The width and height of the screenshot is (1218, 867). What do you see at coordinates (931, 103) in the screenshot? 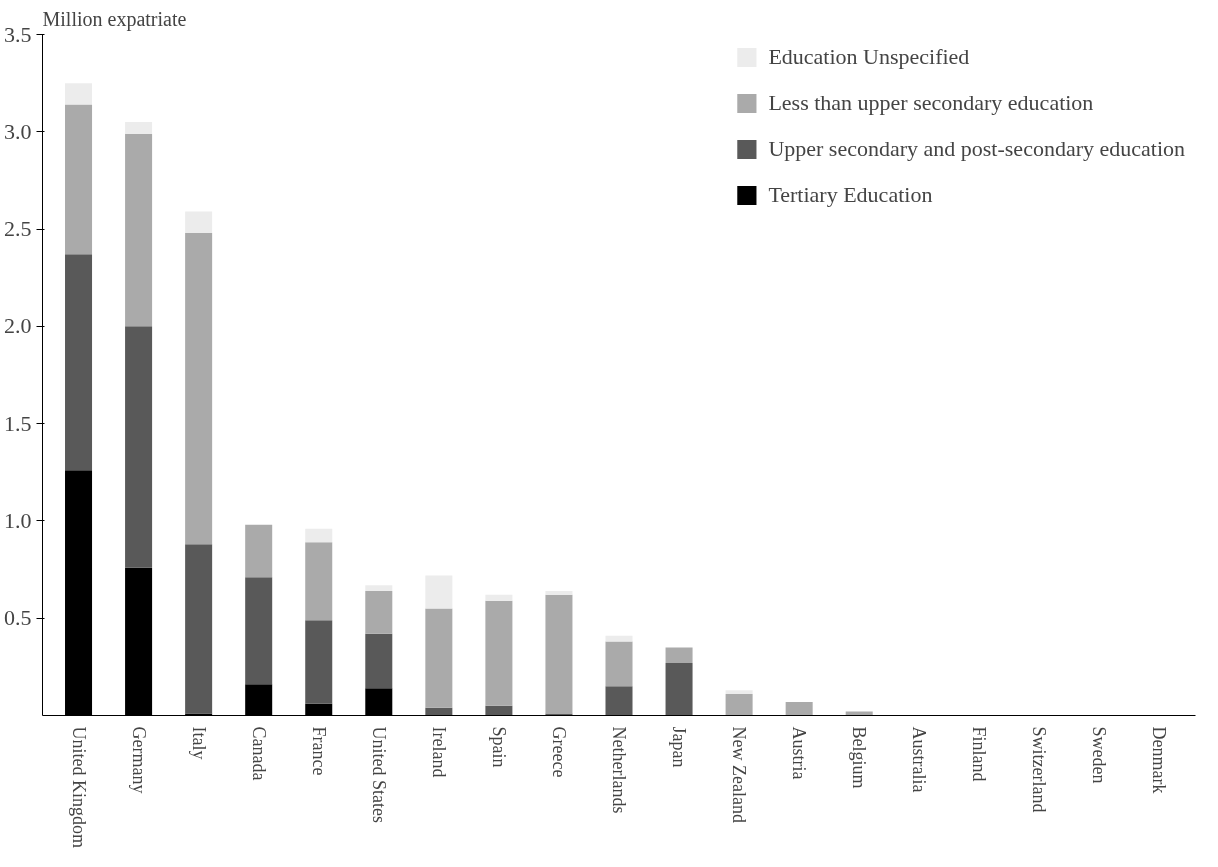
I see `legend-label: Less than upper secondary education` at bounding box center [931, 103].